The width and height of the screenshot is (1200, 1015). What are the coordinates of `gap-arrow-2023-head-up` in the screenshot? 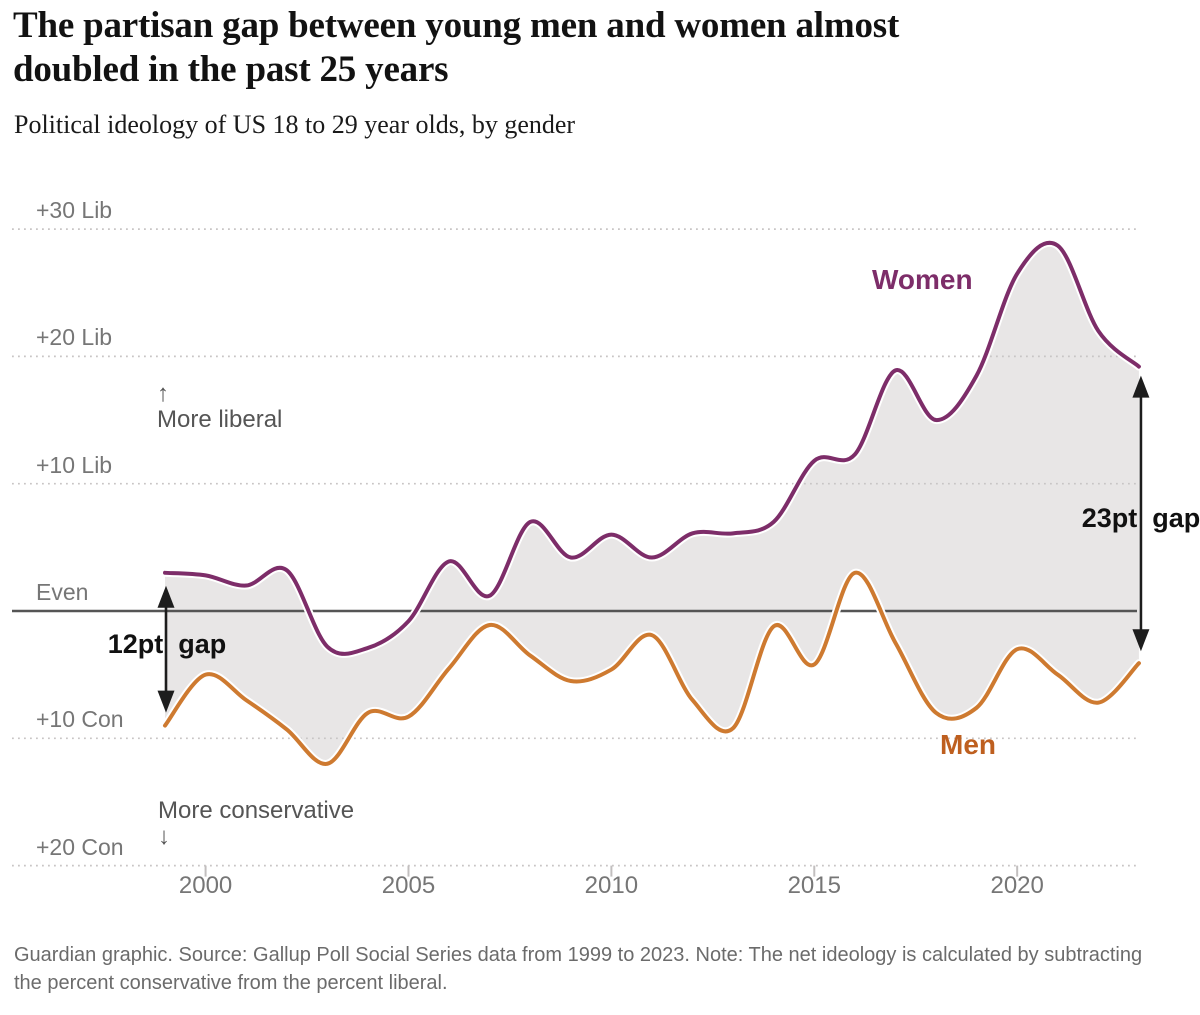 It's located at (1141, 386).